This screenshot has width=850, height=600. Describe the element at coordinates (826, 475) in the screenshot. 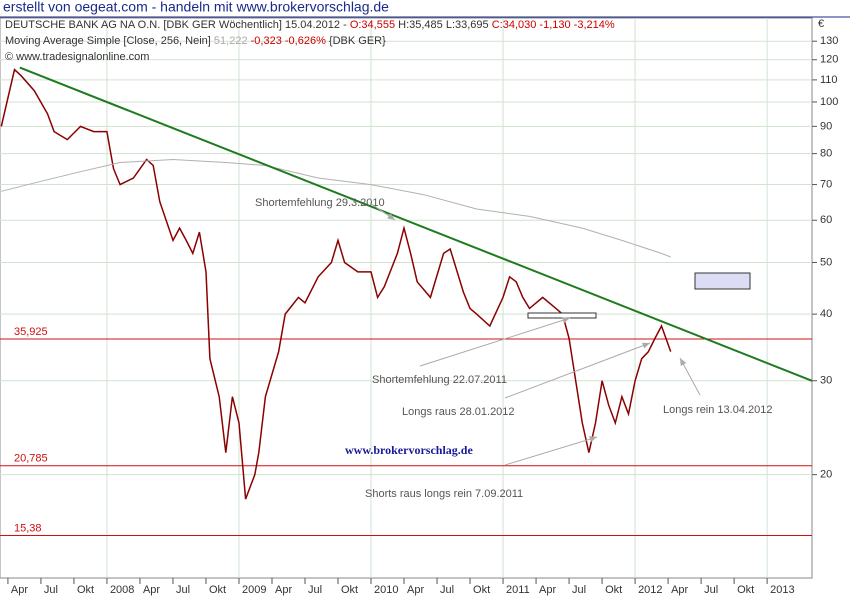

I see `y-tick-label: 20` at that location.